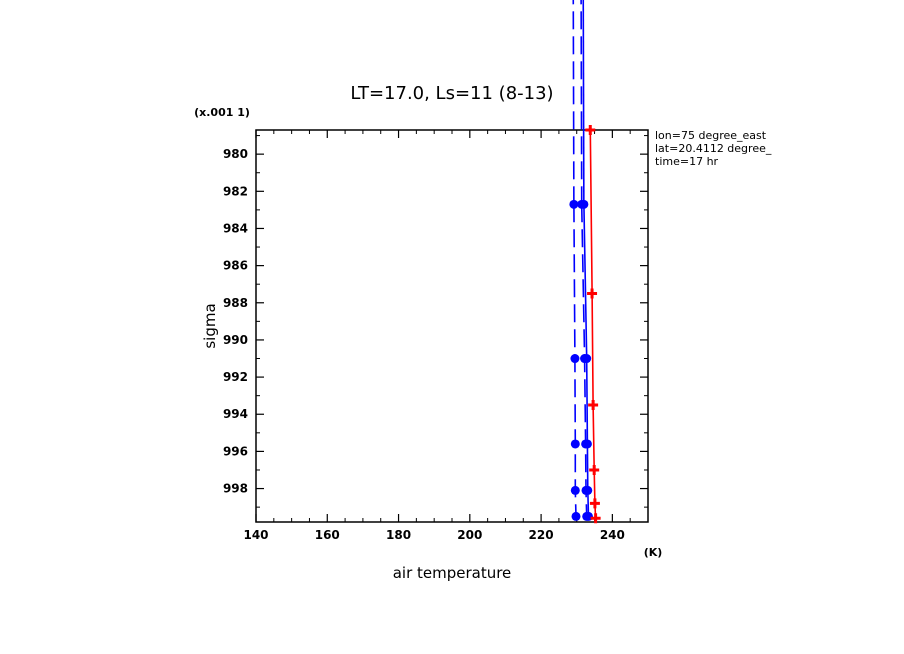 The height and width of the screenshot is (654, 904). I want to click on x-tick-label: 180, so click(398, 535).